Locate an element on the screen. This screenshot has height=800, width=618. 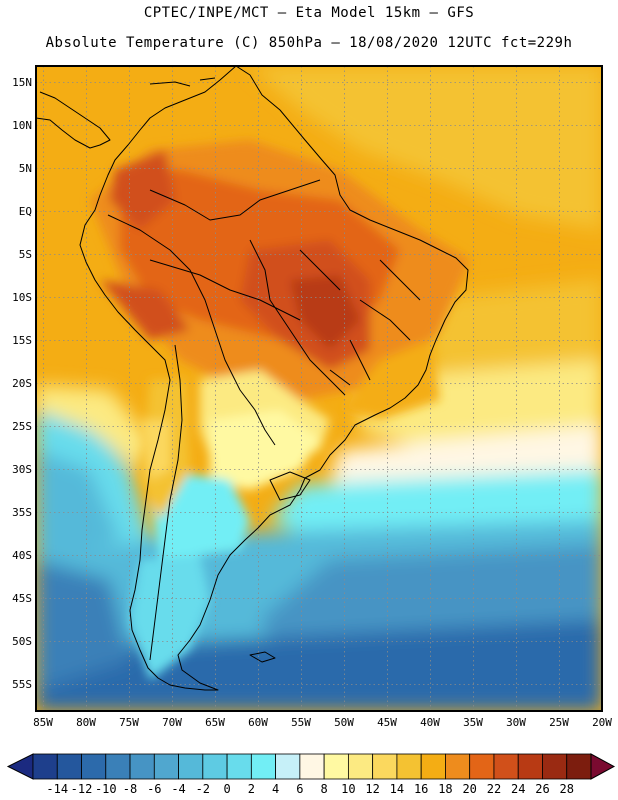
lon-label: 40W is located at coordinates (430, 722).